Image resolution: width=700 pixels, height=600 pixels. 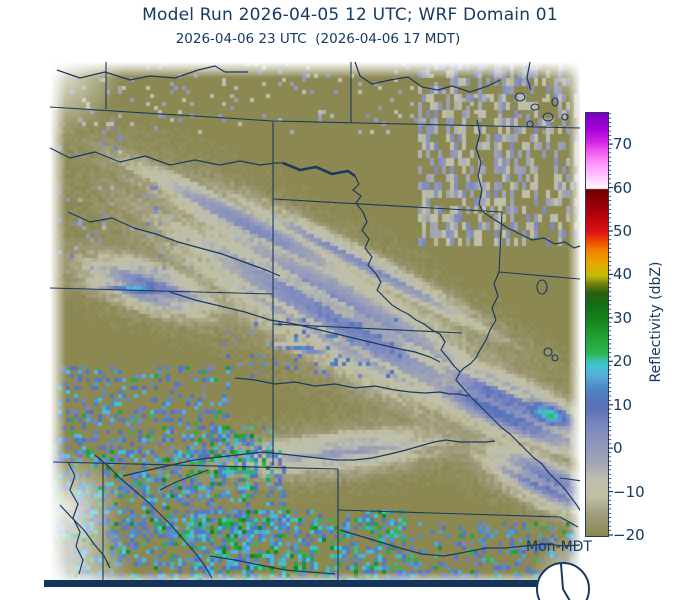 What do you see at coordinates (623, 274) in the screenshot?
I see `colorbar-tick-label: 40` at bounding box center [623, 274].